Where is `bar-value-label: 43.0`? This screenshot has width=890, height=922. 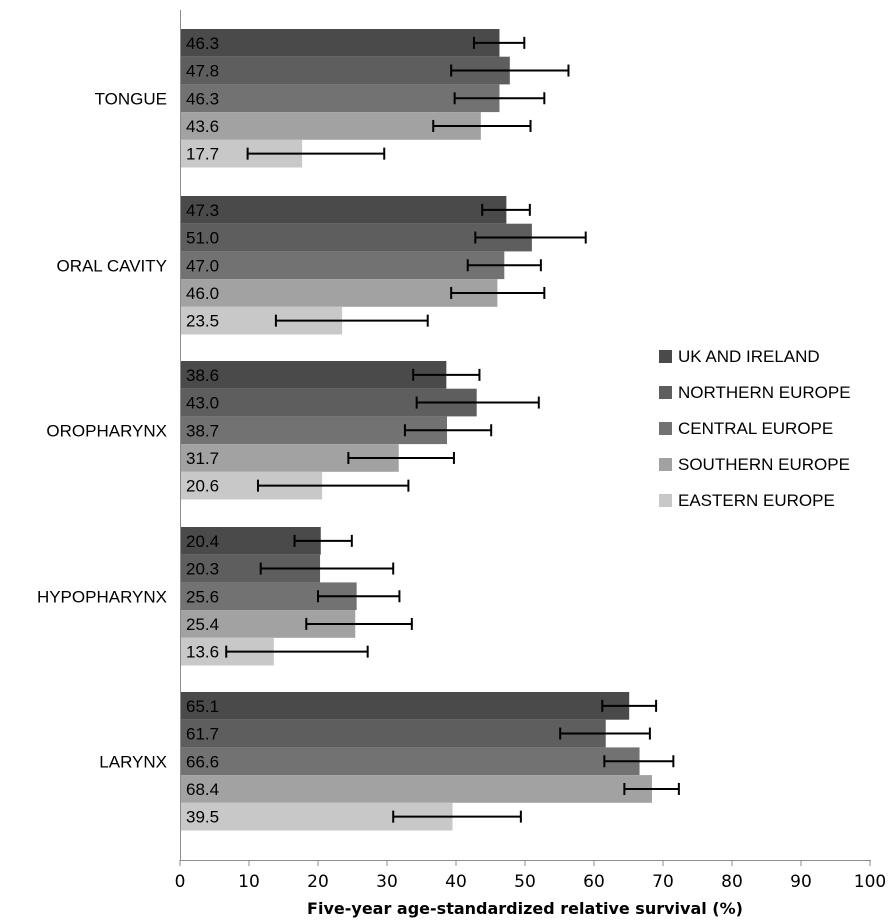 bar-value-label: 43.0 is located at coordinates (202, 403).